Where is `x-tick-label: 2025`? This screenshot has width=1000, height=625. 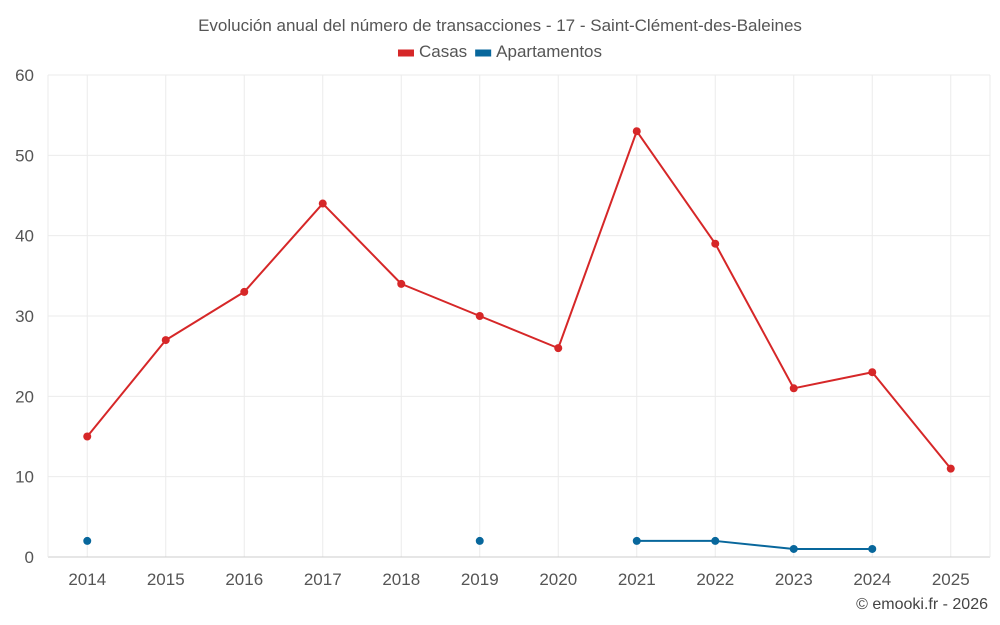
x-tick-label: 2025 is located at coordinates (951, 579).